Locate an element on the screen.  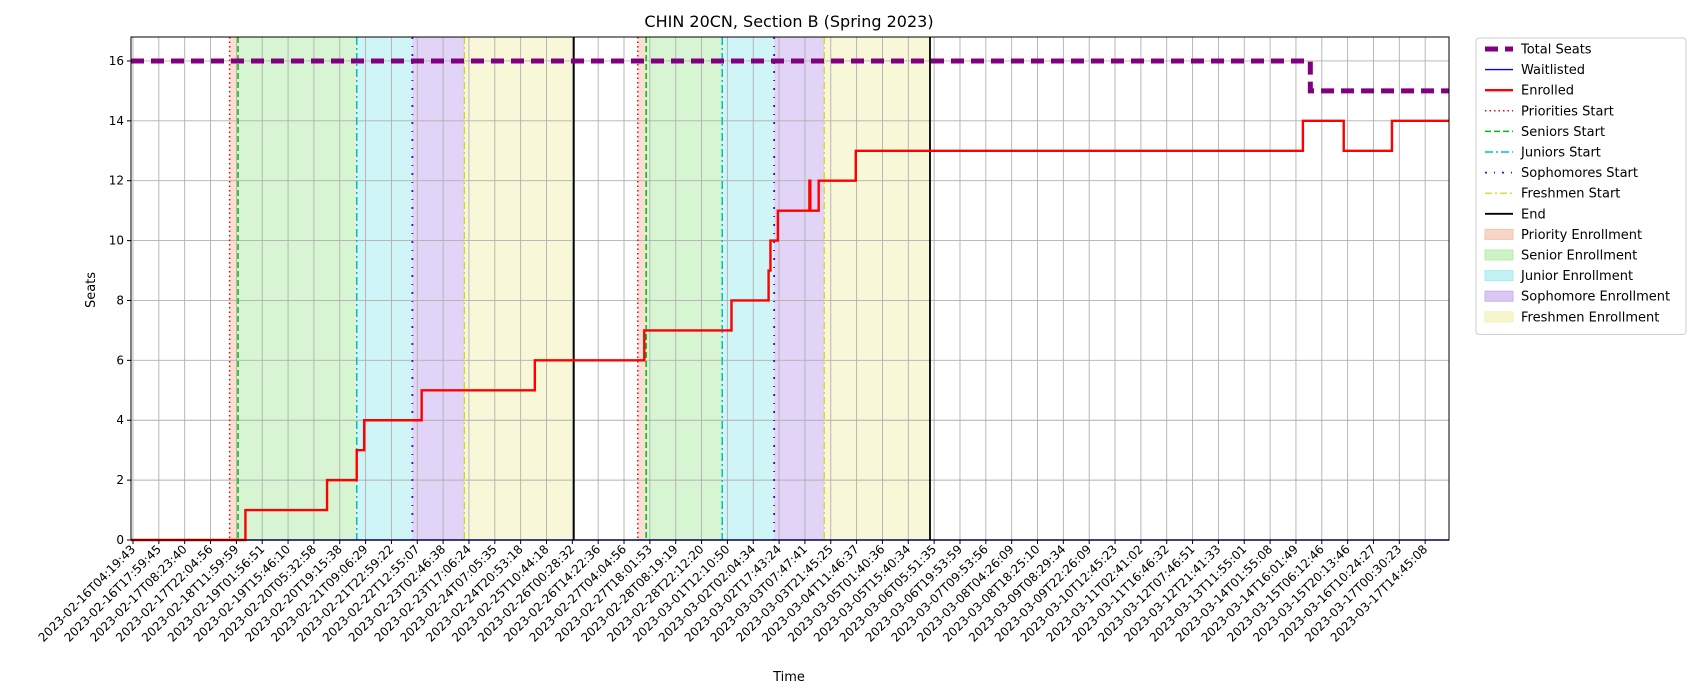
legend-label-6: Sophomores Start is located at coordinates (1579, 173).